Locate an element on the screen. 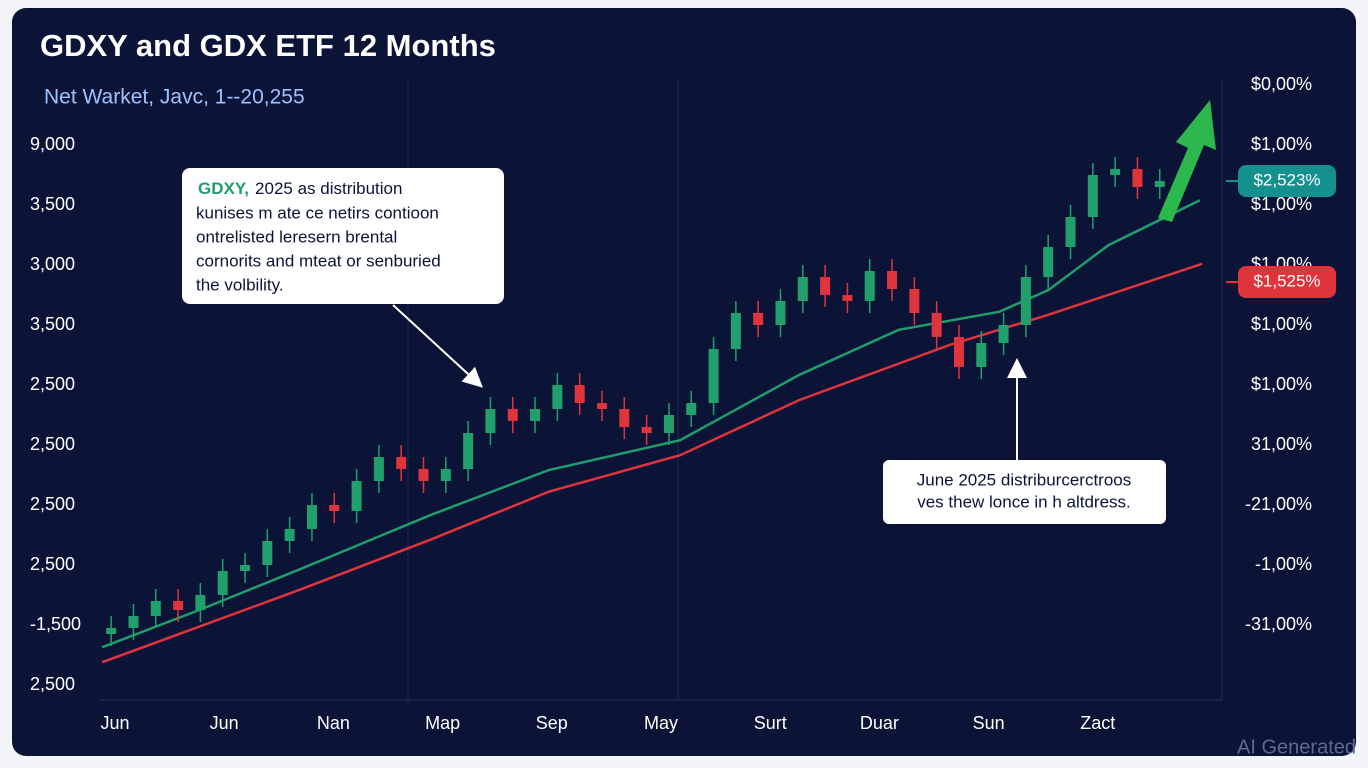 This screenshot has width=1368, height=768. y2-tick-label: -21,00% is located at coordinates (1278, 504).